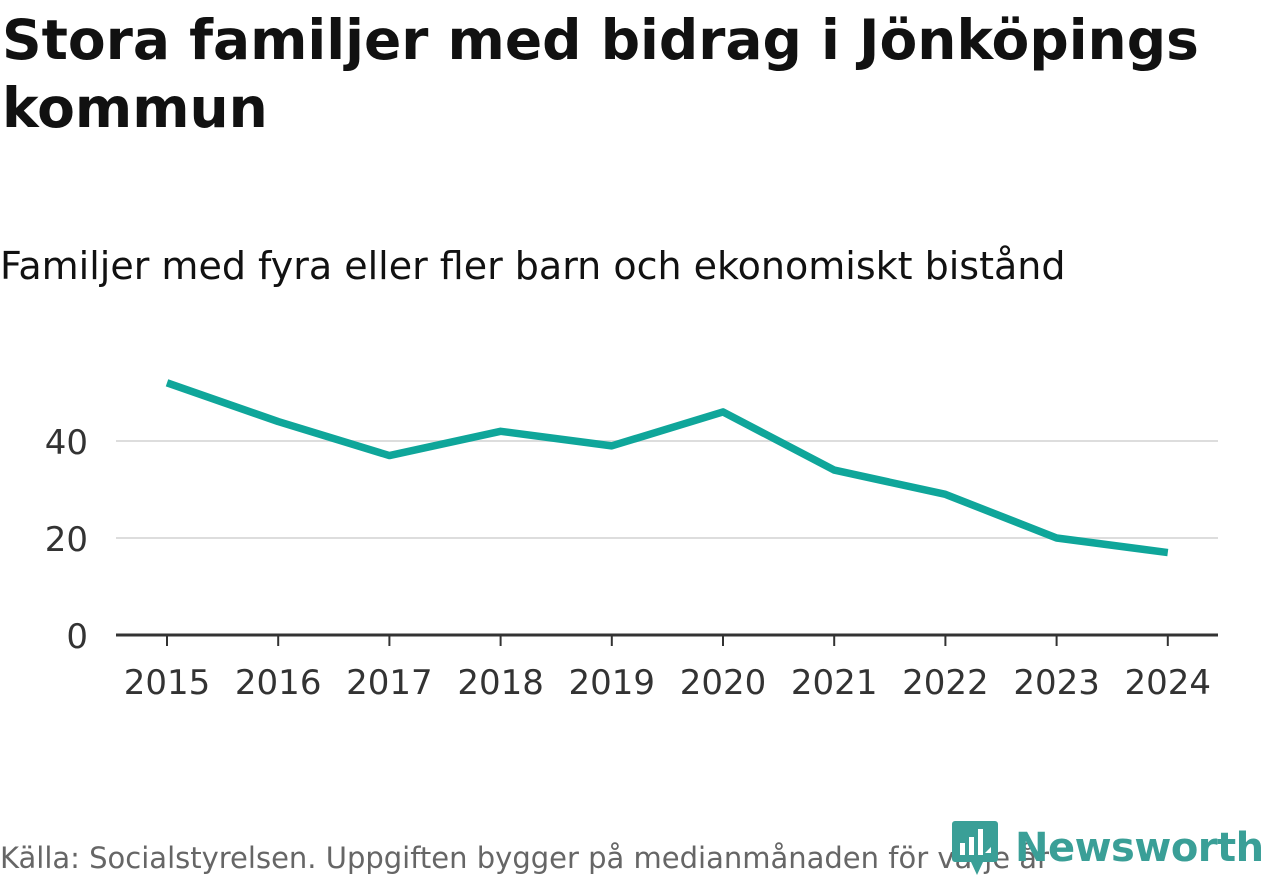 This screenshot has width=1262, height=879. I want to click on x-tick-label: 2019, so click(612, 683).